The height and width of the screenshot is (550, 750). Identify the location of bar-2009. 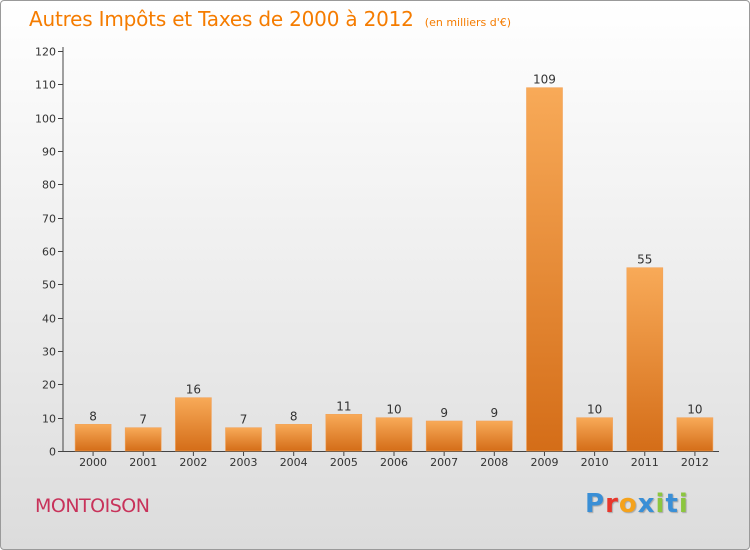
(544, 269).